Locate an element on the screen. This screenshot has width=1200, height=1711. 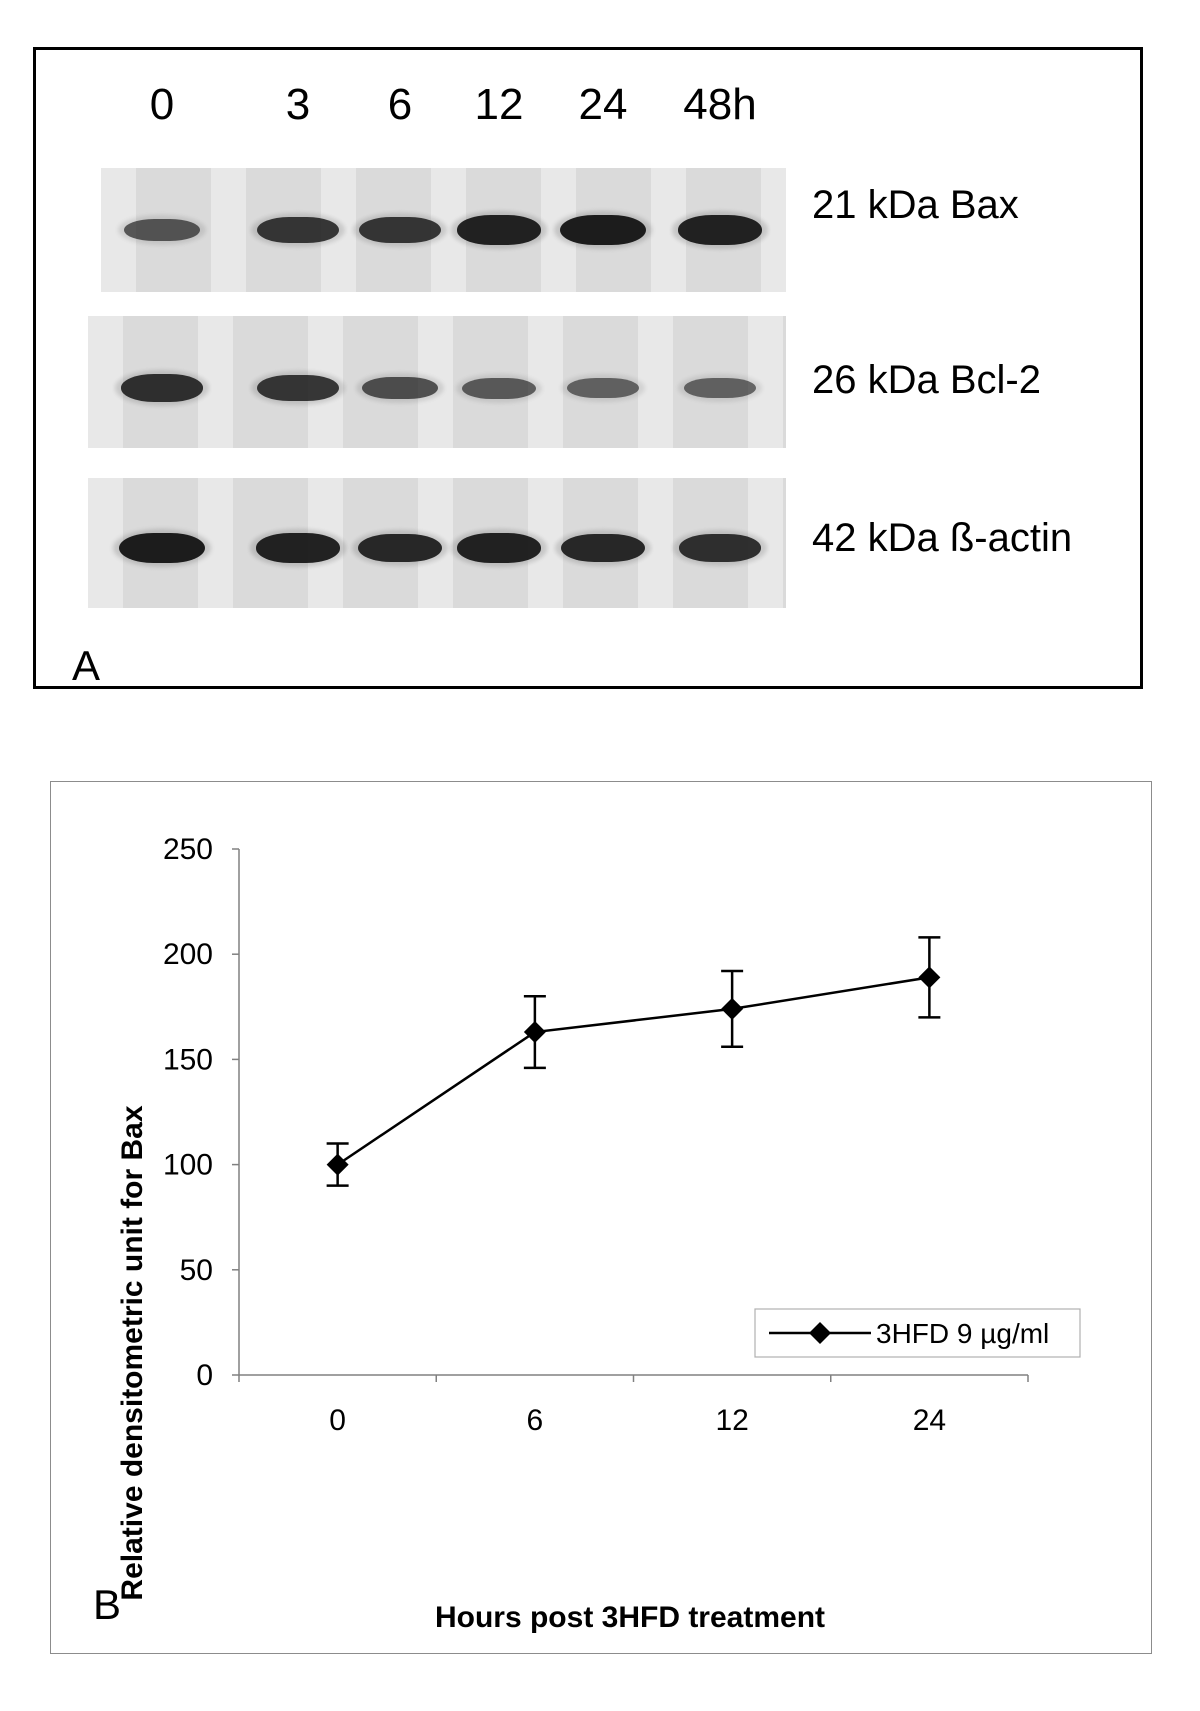
panel-letter-b: B is located at coordinates (107, 1604).